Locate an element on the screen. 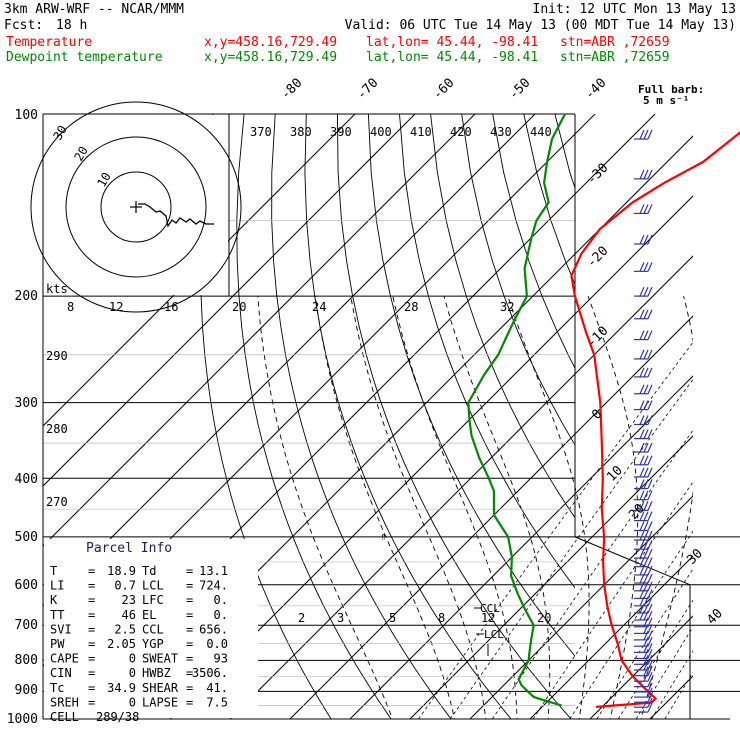 Image resolution: width=740 pixels, height=740 pixels. parcel-row-value: 93 is located at coordinates (221, 659).